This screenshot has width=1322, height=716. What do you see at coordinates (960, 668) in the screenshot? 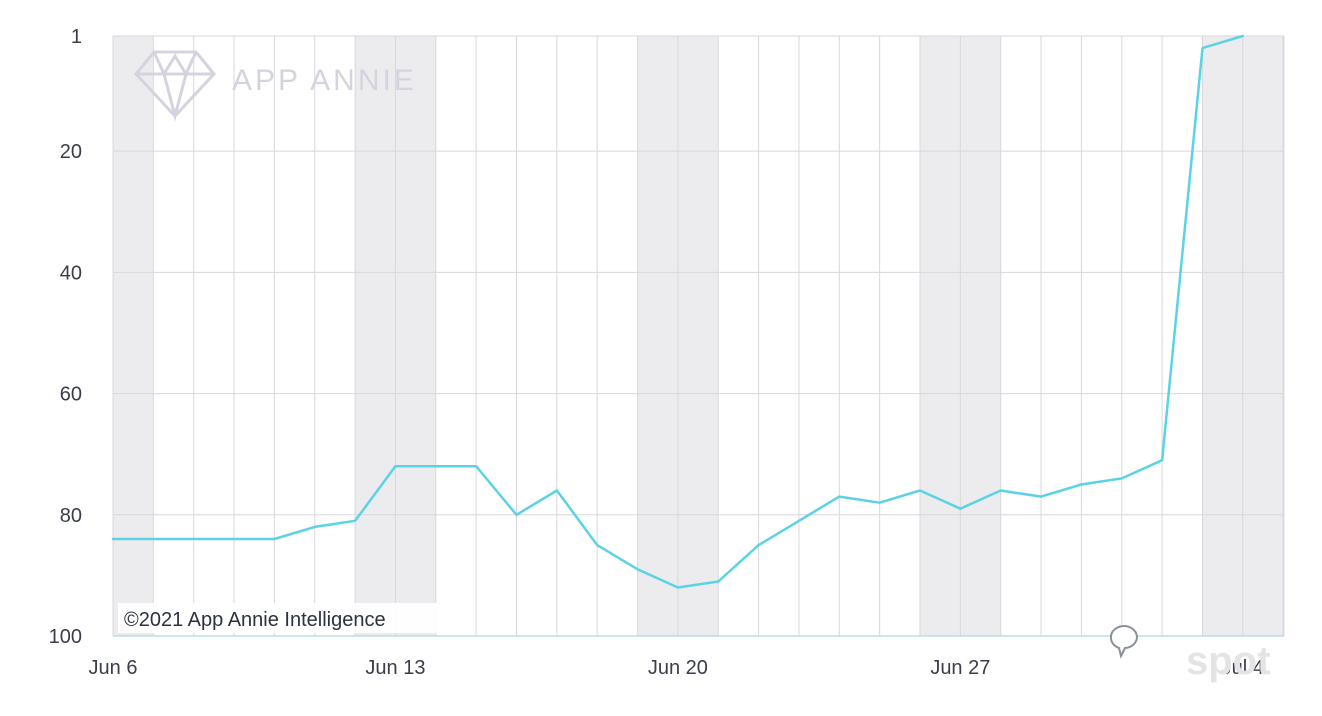
I see `x-tick-label: Jun 27` at bounding box center [960, 668].